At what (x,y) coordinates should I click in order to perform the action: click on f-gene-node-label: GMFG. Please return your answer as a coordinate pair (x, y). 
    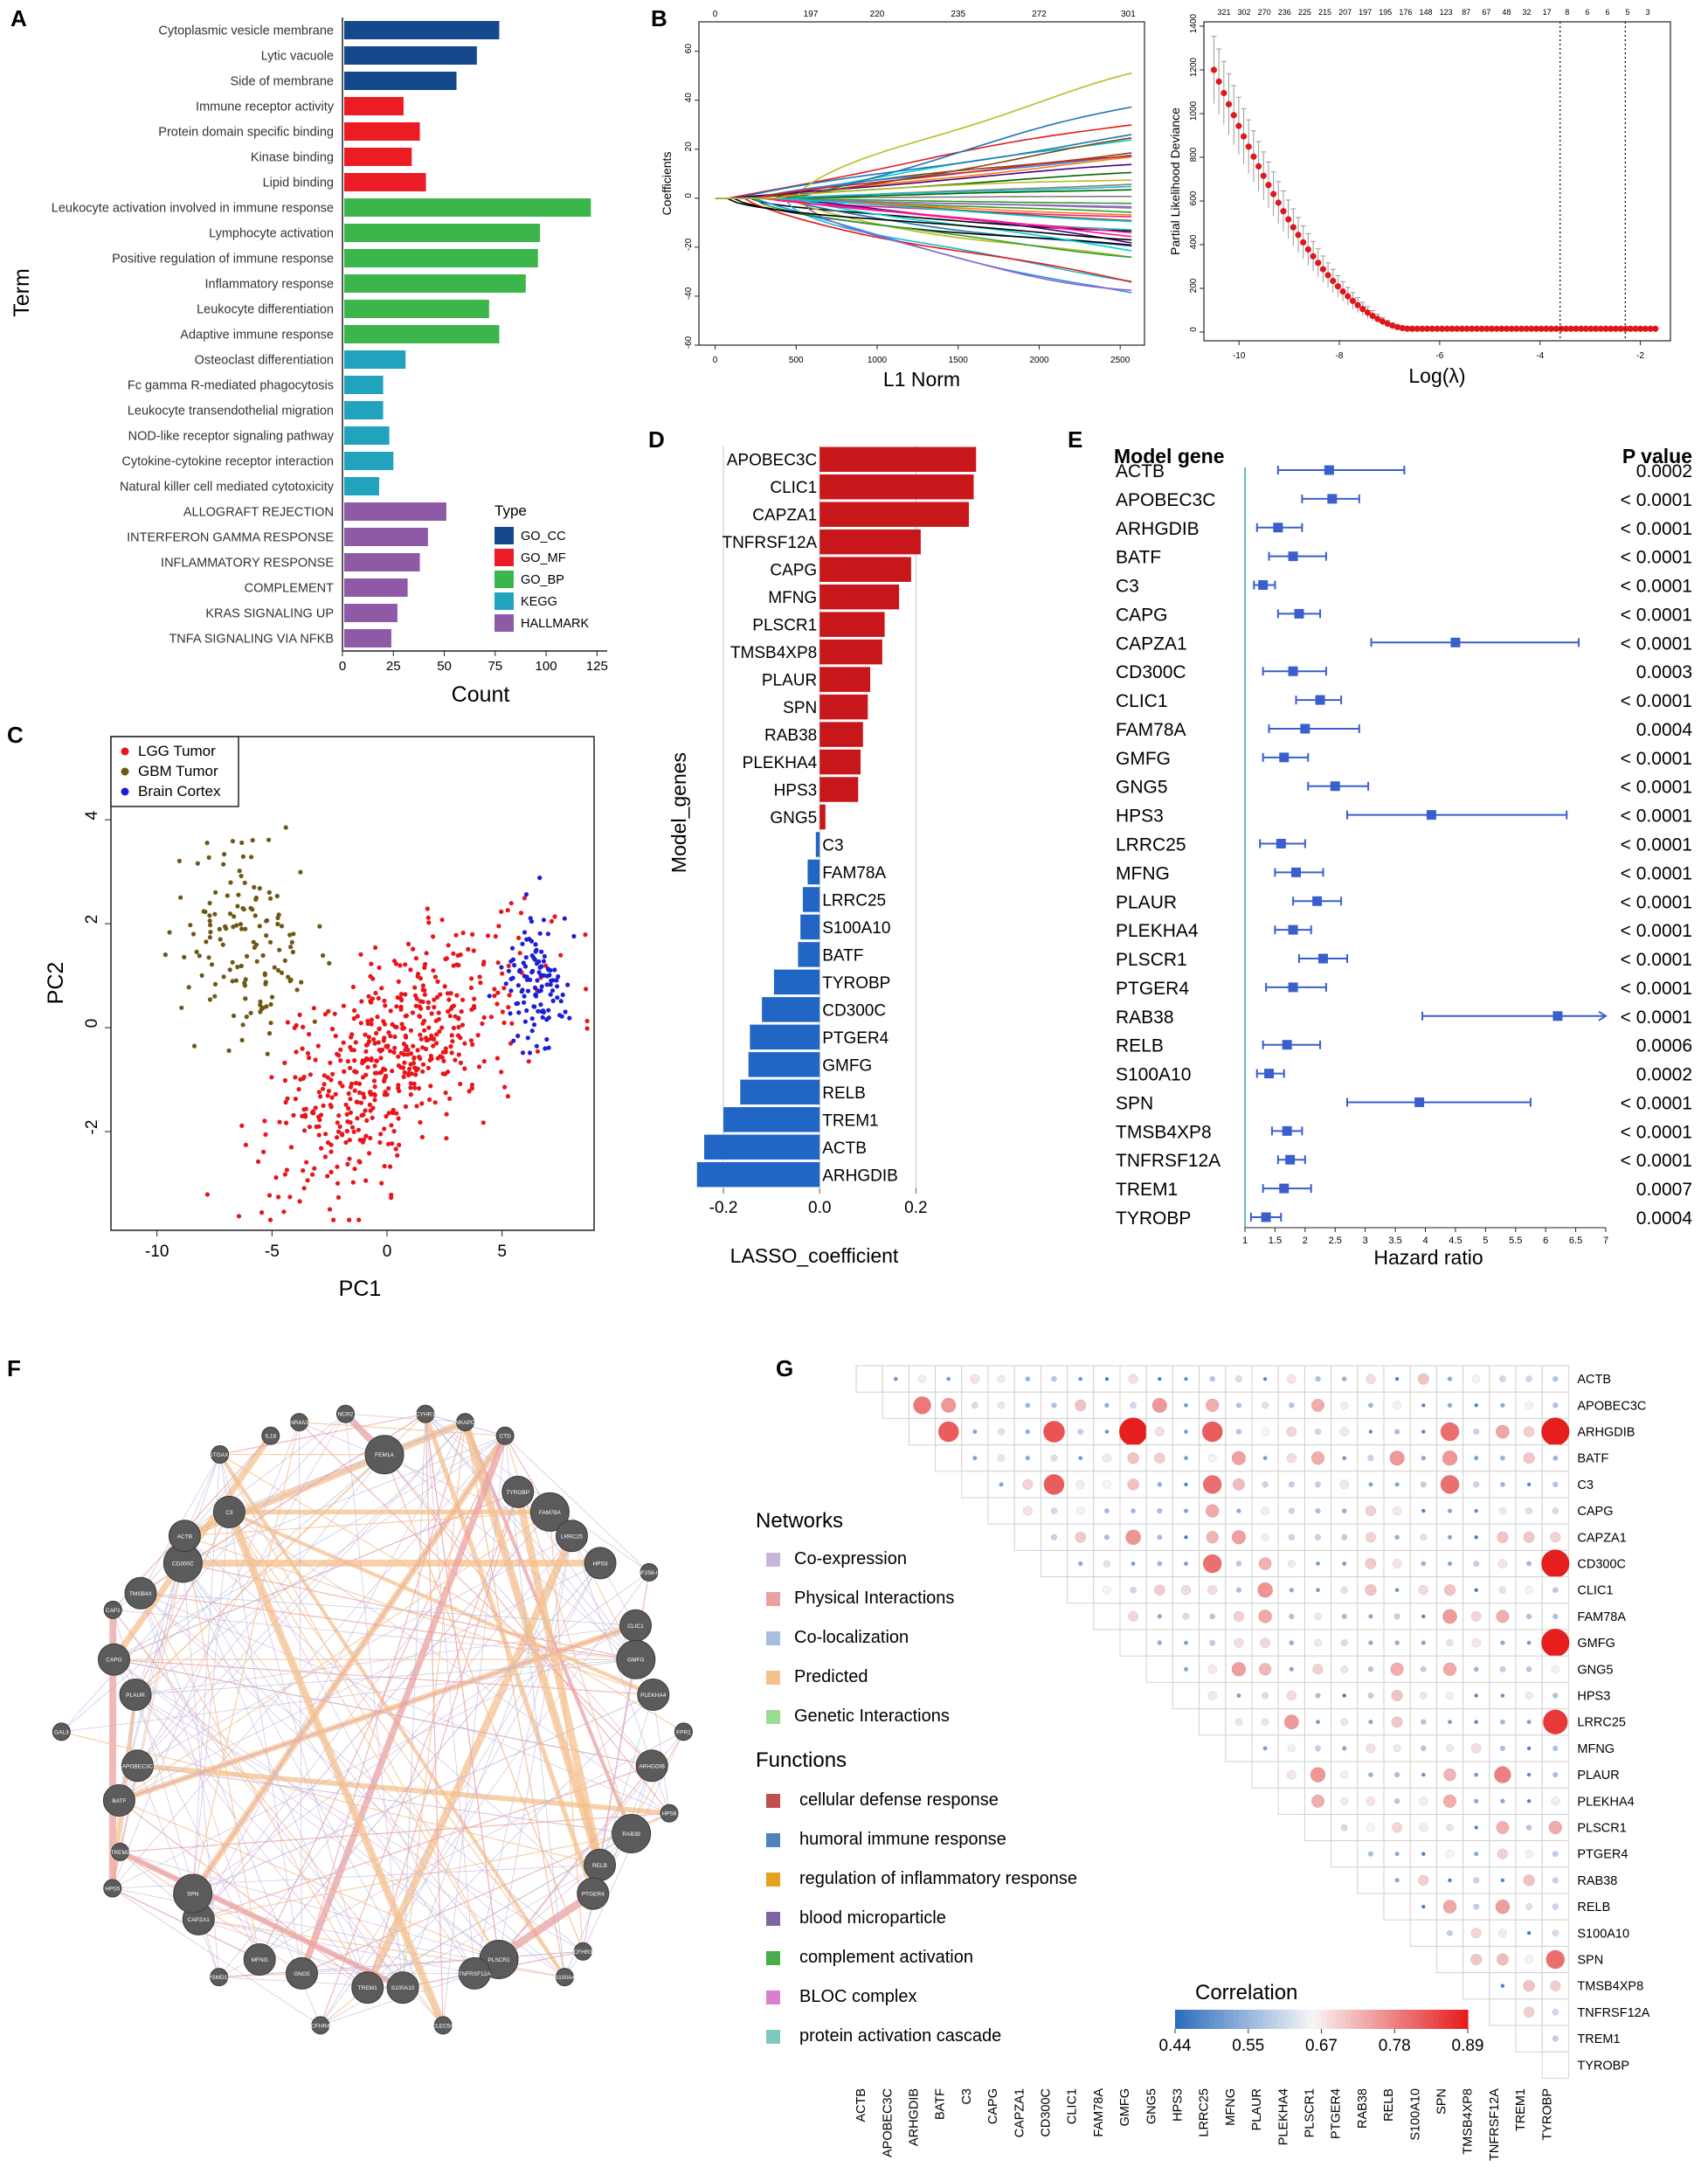
    Looking at the image, I should click on (636, 1661).